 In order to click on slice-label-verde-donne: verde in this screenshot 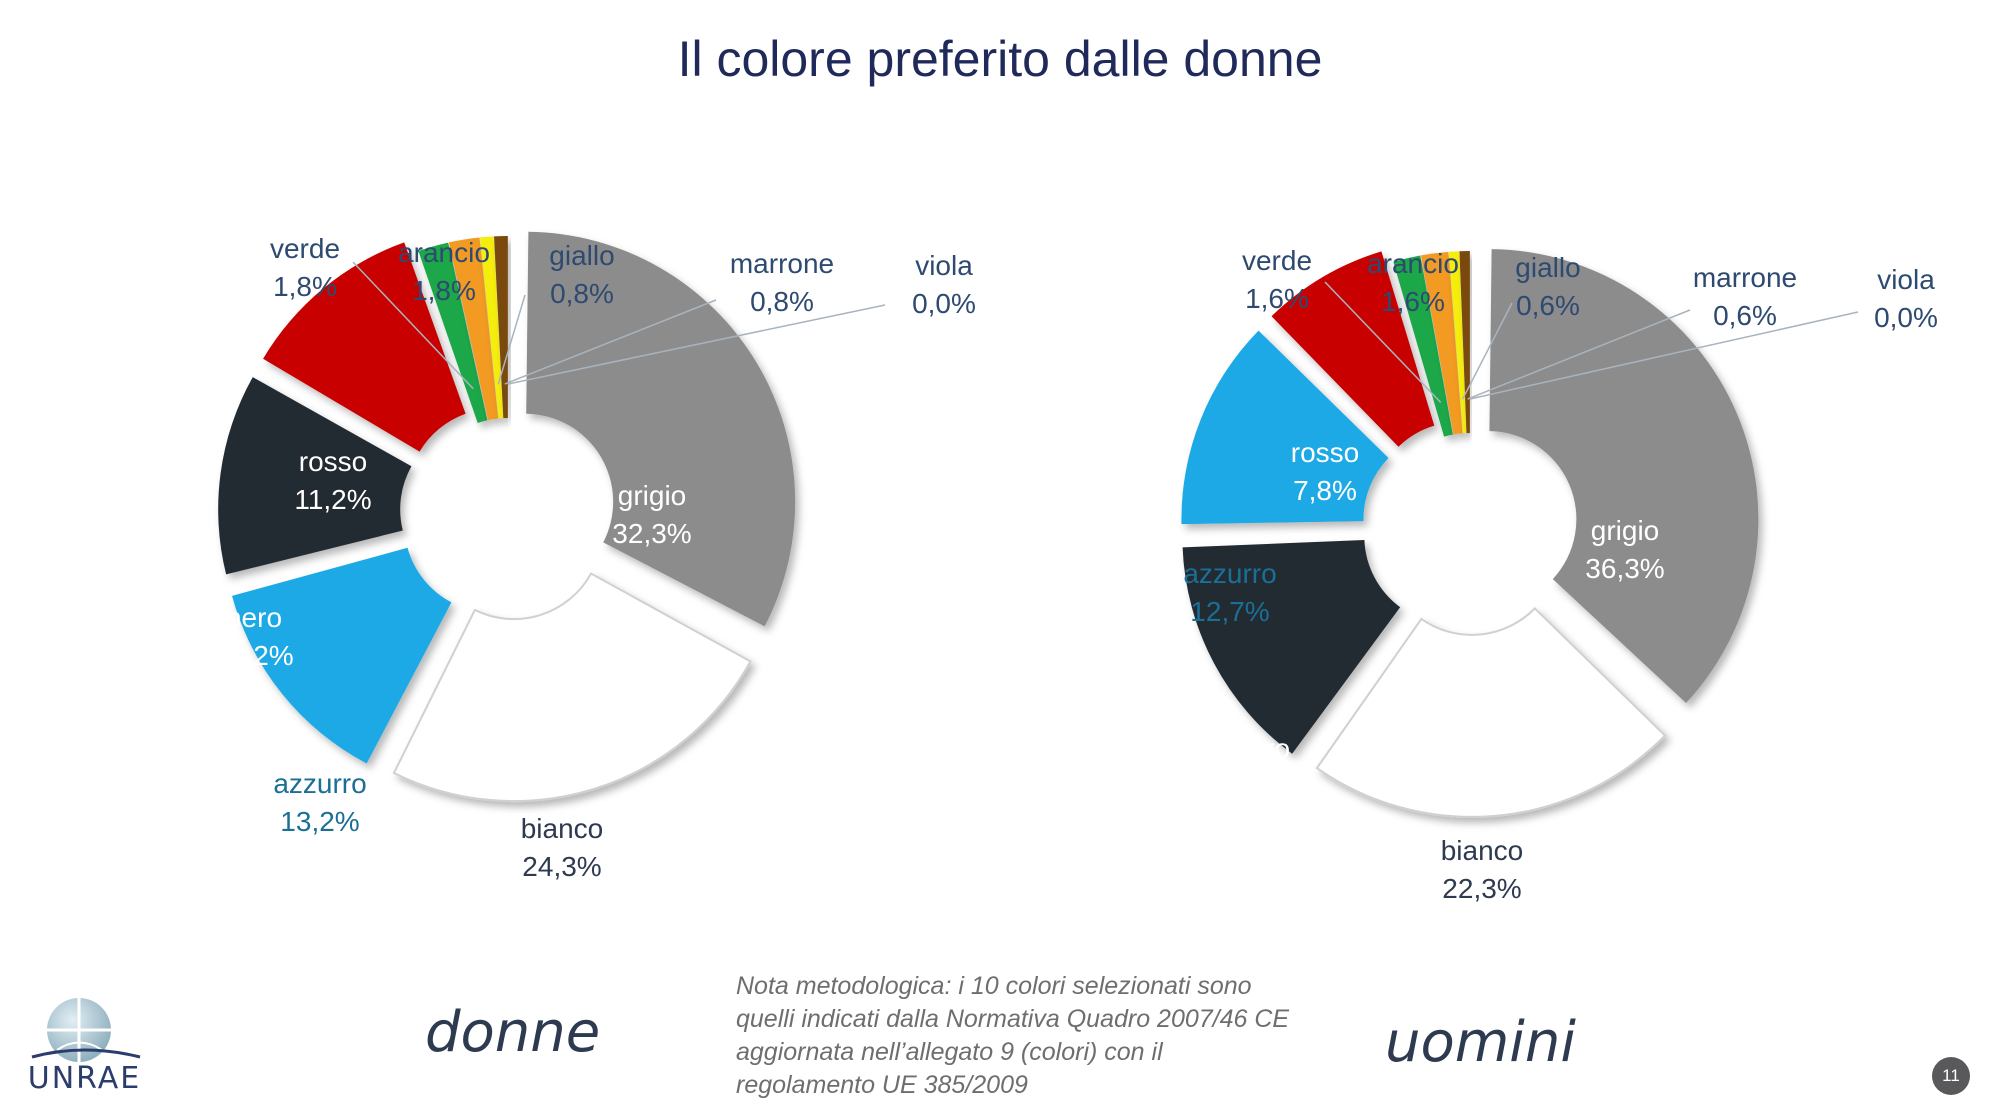, I will do `click(305, 248)`.